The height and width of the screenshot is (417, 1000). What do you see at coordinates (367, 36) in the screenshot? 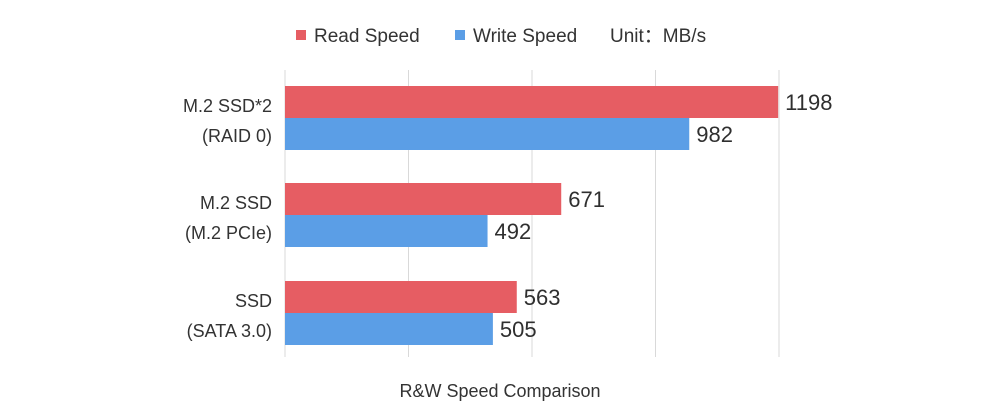
I see `legend-label: Read Speed` at bounding box center [367, 36].